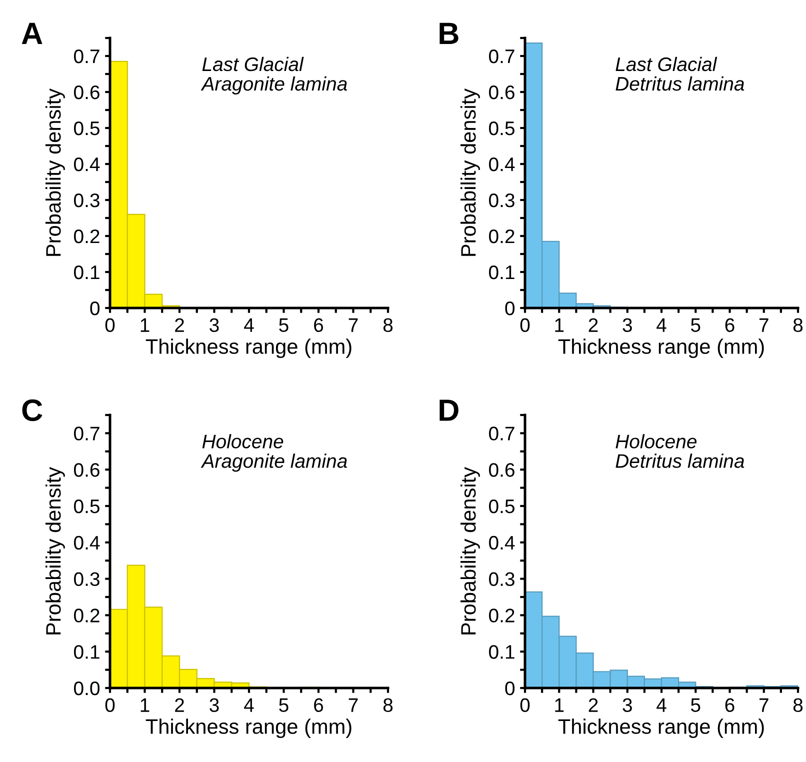 The height and width of the screenshot is (762, 806). Describe the element at coordinates (32, 410) in the screenshot. I see `text: C` at that location.